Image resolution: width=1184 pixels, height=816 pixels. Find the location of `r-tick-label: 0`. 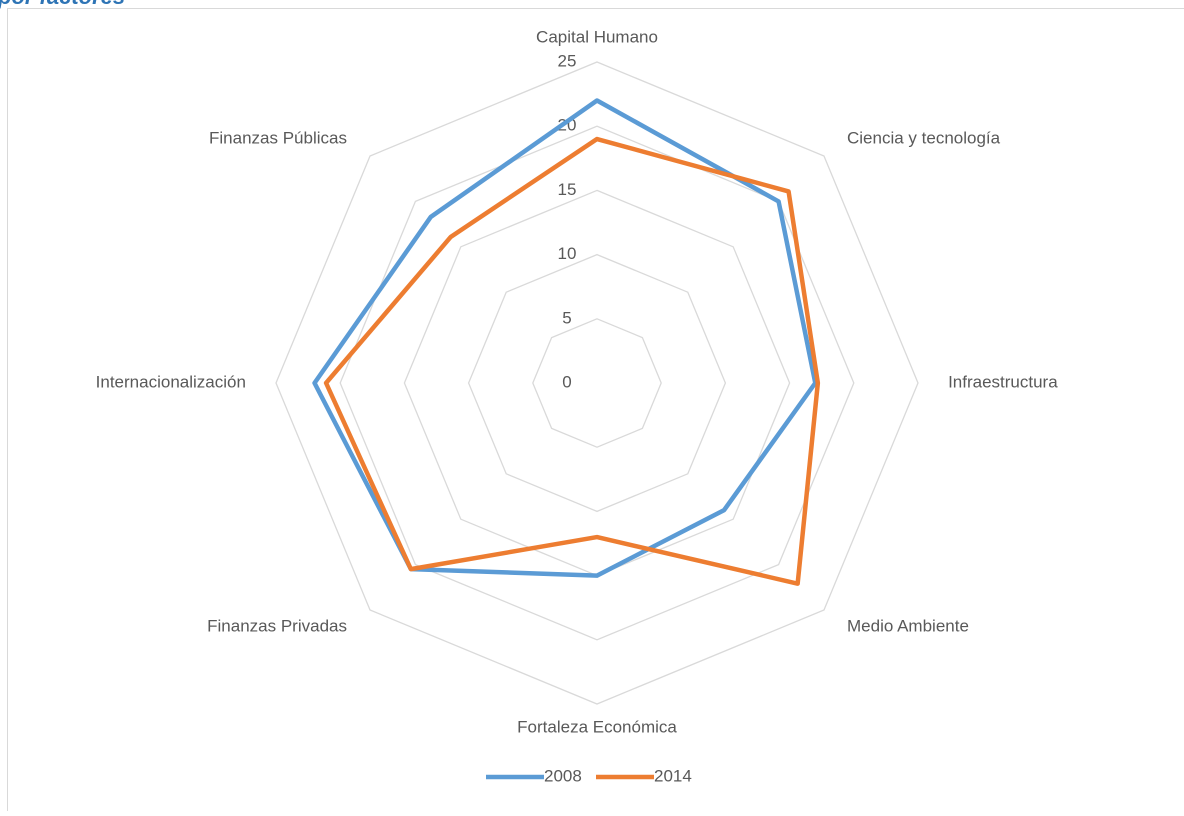

r-tick-label: 0 is located at coordinates (566, 381).